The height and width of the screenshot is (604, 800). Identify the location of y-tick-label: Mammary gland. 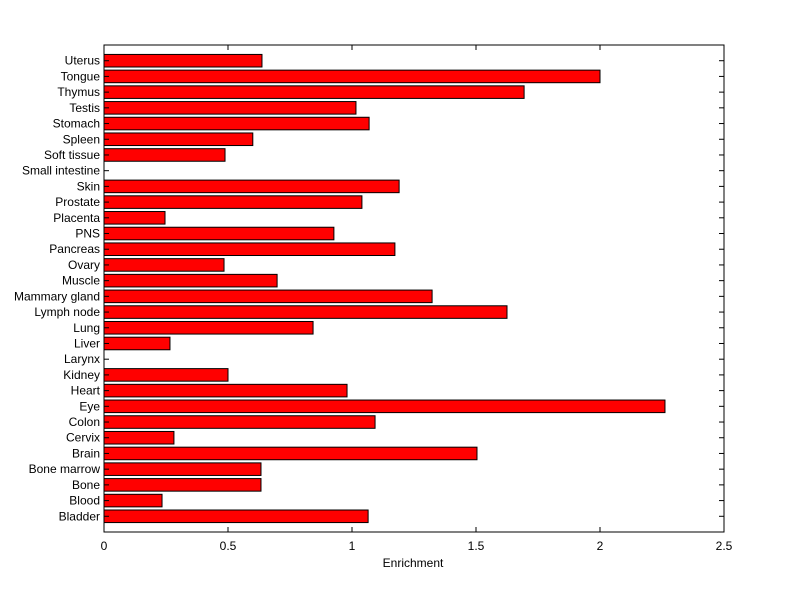
(57, 296).